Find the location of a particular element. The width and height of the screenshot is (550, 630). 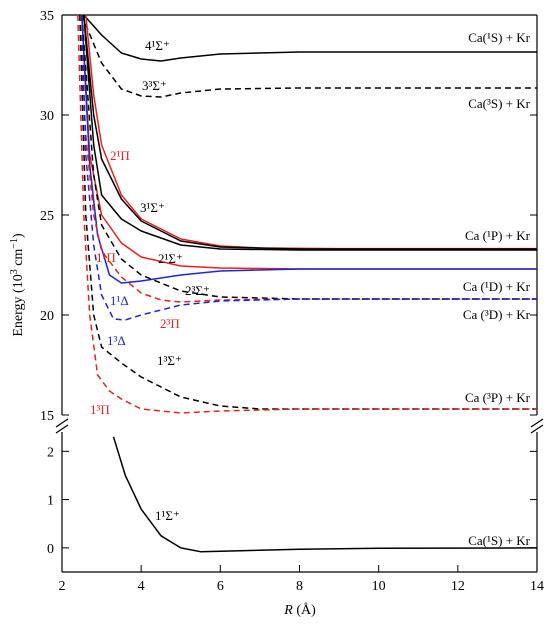

label-3-3sigma: 3³Σ⁺ is located at coordinates (154, 85).